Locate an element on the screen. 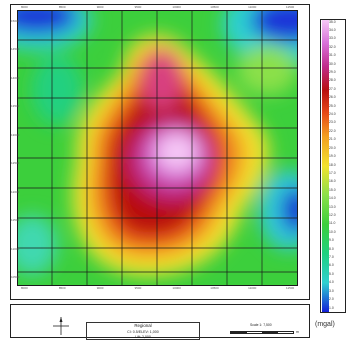  north-arrow-icon is located at coordinates (61, 326).